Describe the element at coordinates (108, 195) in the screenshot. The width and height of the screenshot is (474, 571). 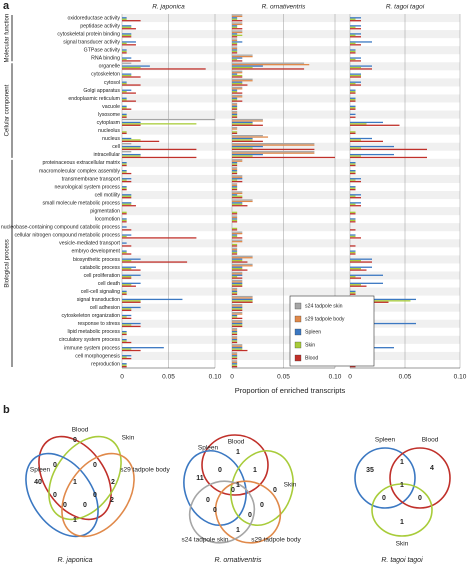
I see `category-label: cell motility` at that location.